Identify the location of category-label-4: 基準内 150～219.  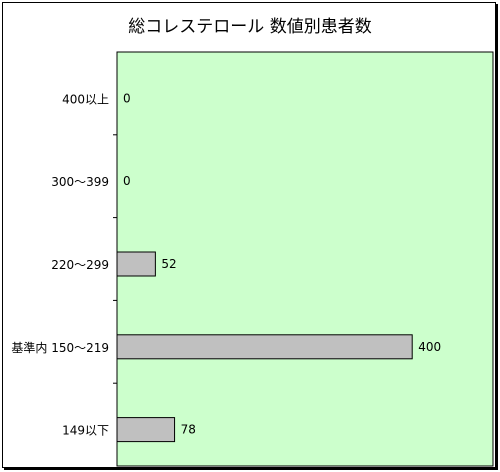
(60, 347).